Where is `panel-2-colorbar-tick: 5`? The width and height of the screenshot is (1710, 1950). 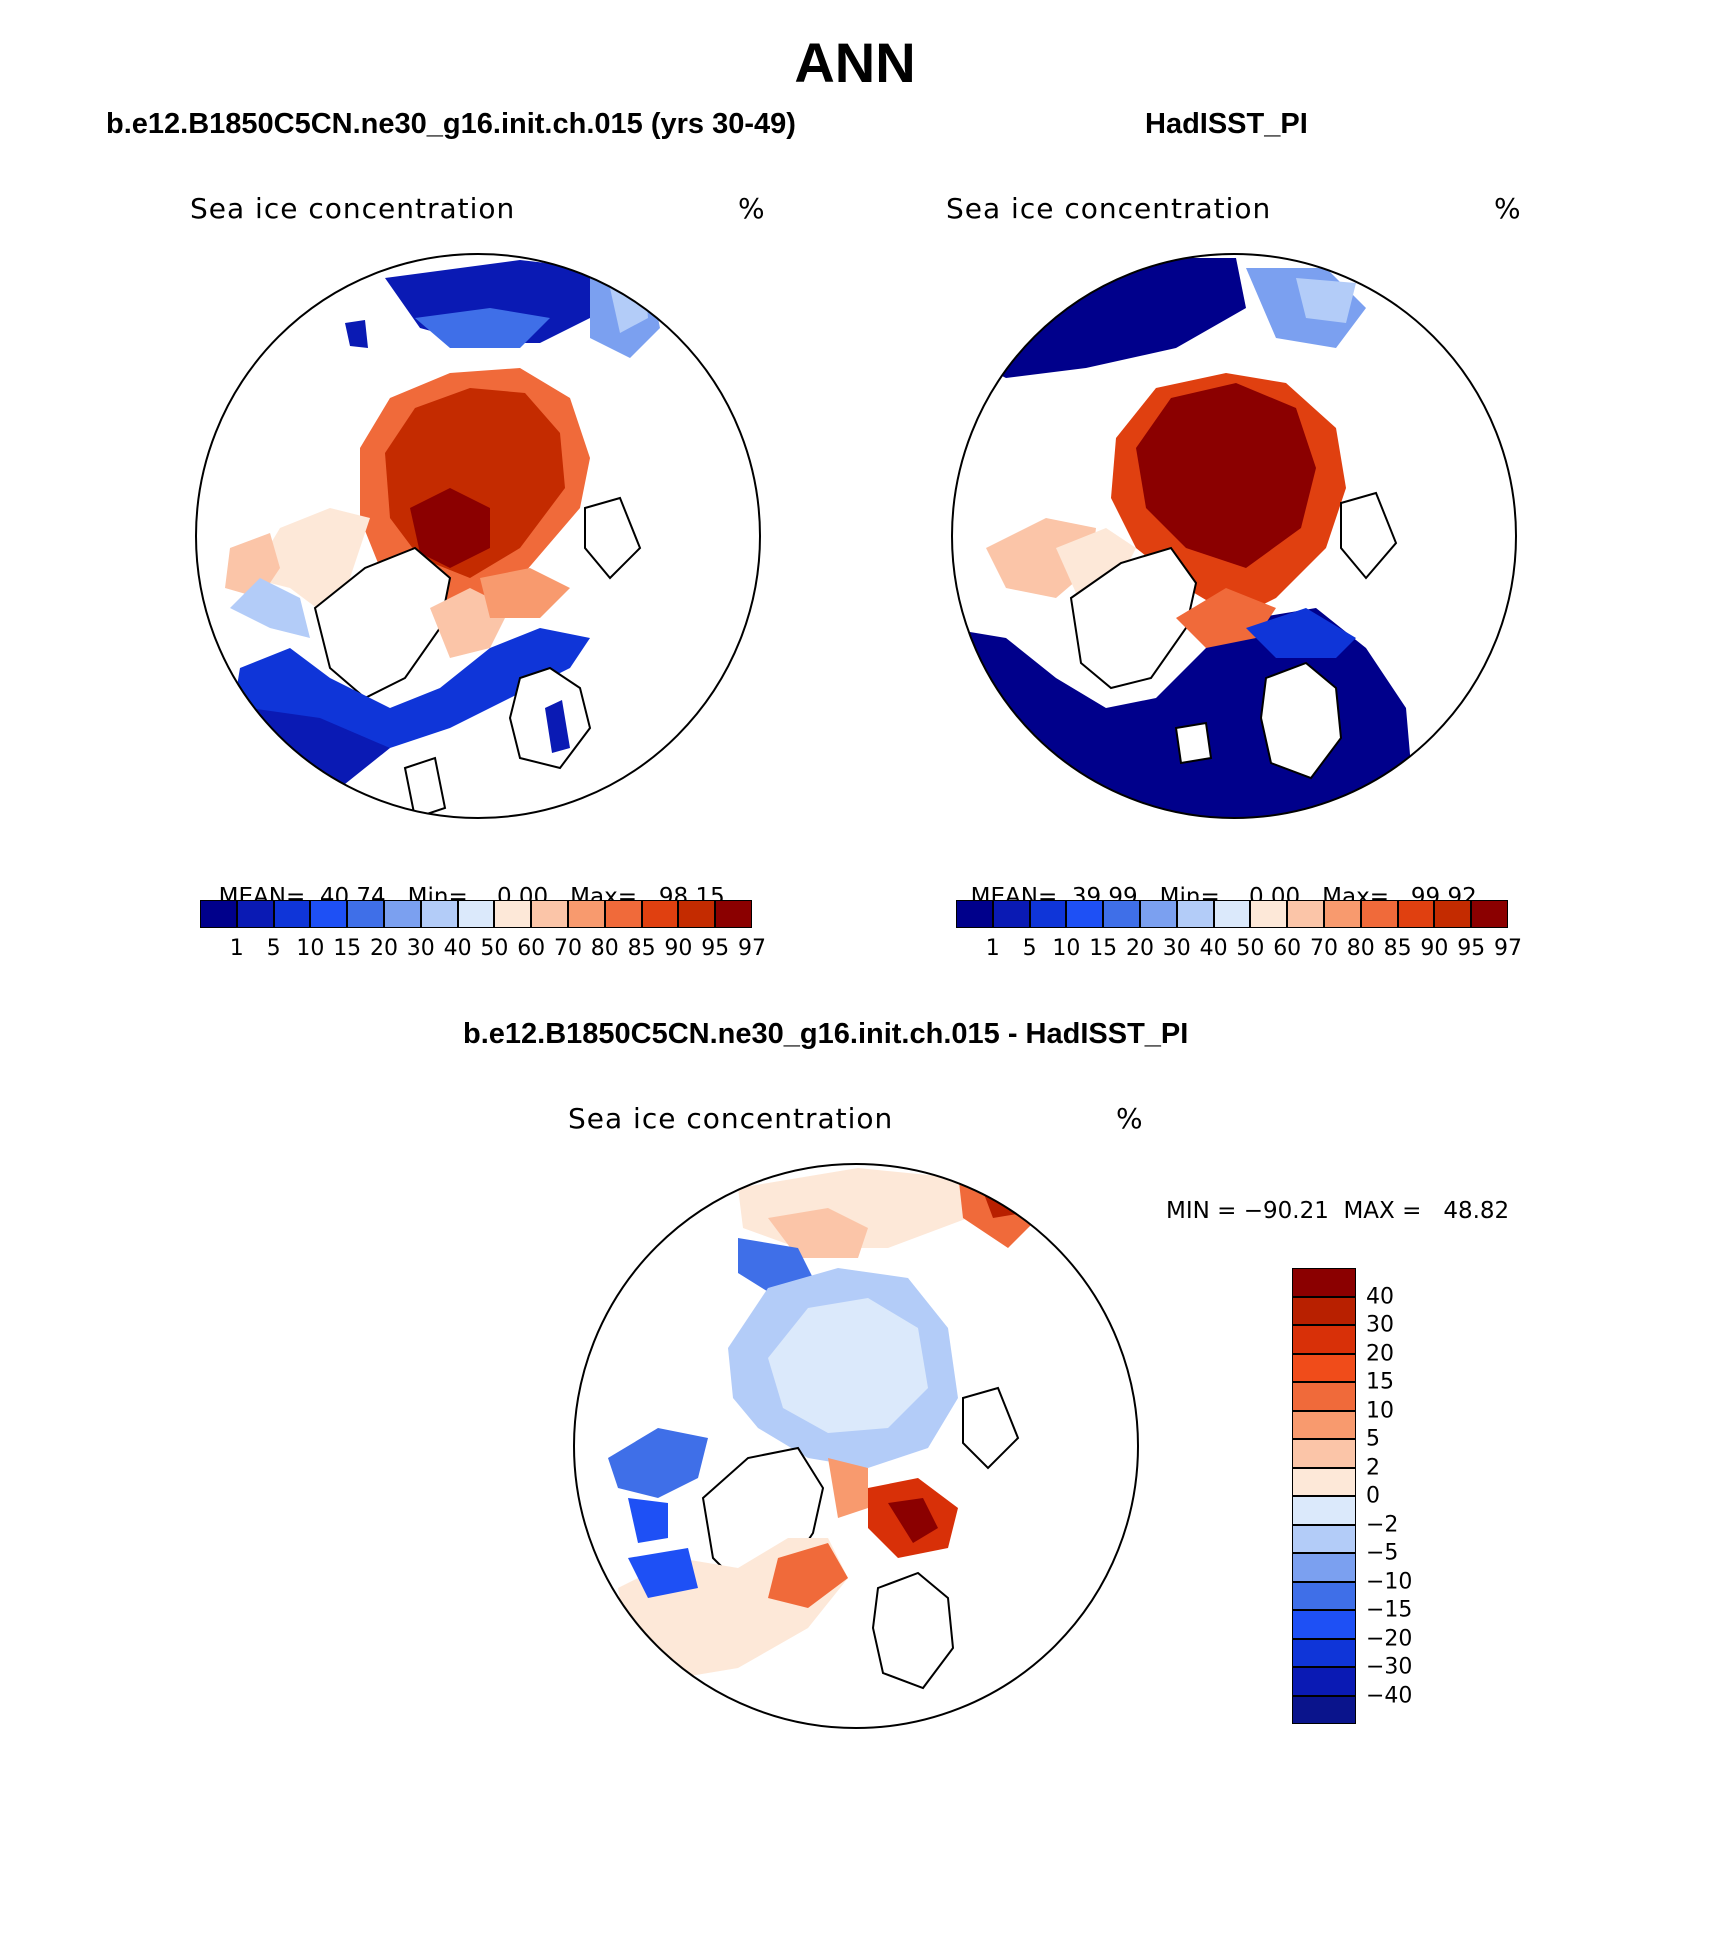 panel-2-colorbar-tick: 5 is located at coordinates (1029, 948).